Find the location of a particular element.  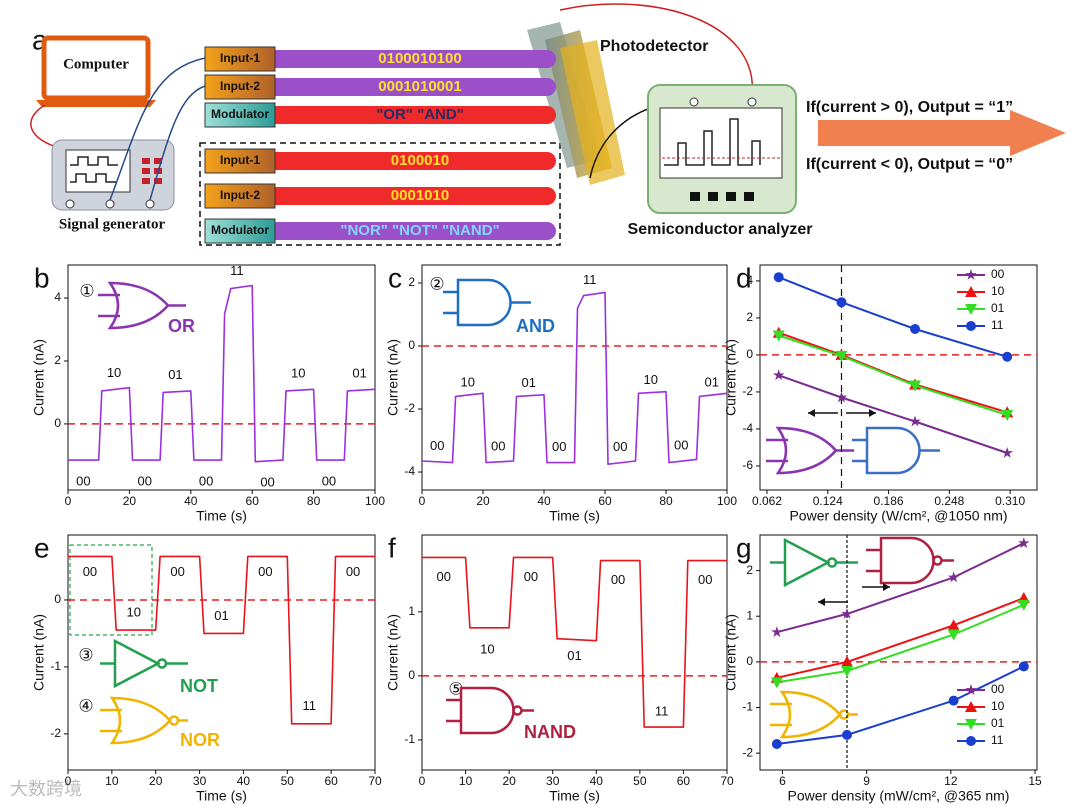

panel-letter: e is located at coordinates (42, 547).